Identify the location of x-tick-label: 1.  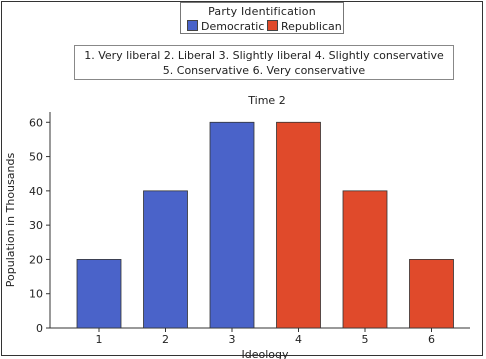
(99, 339).